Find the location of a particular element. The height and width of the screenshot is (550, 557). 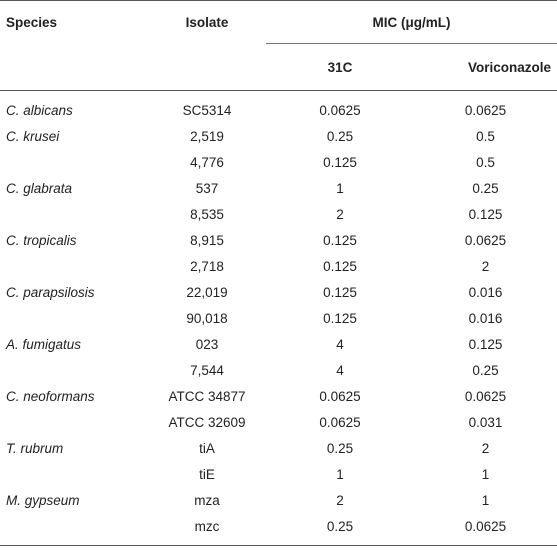

header-voriconazole: Voriconazole is located at coordinates (509, 67).